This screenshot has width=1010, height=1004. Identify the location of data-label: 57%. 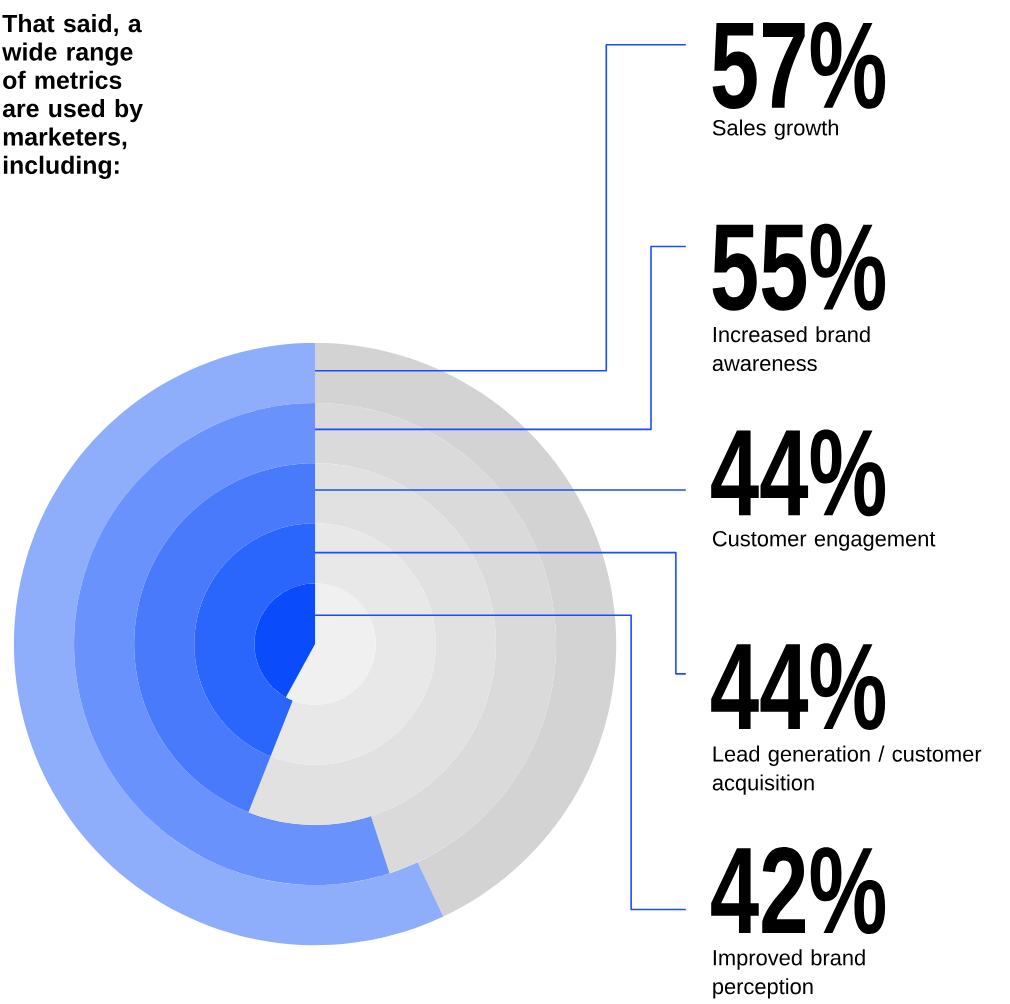
(799, 66).